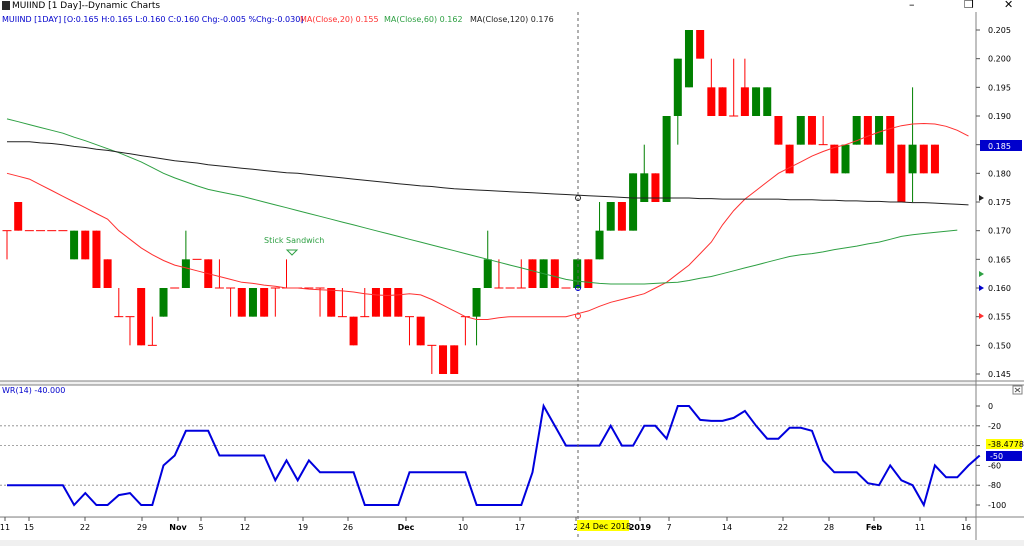  I want to click on date-tick-label: 11, so click(5, 527).